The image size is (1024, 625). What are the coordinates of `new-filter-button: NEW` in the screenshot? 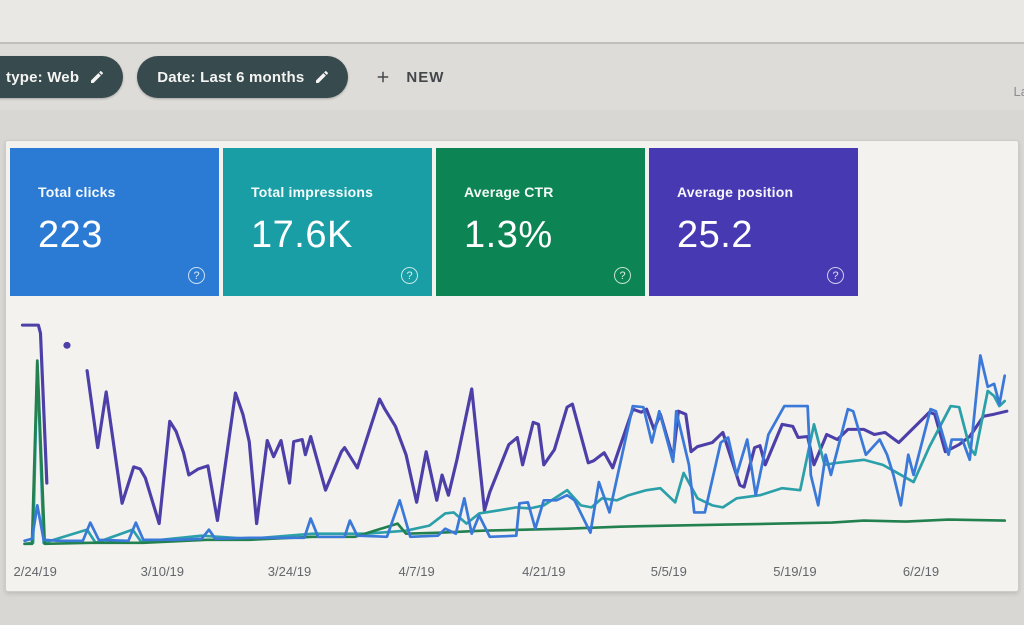 It's located at (409, 77).